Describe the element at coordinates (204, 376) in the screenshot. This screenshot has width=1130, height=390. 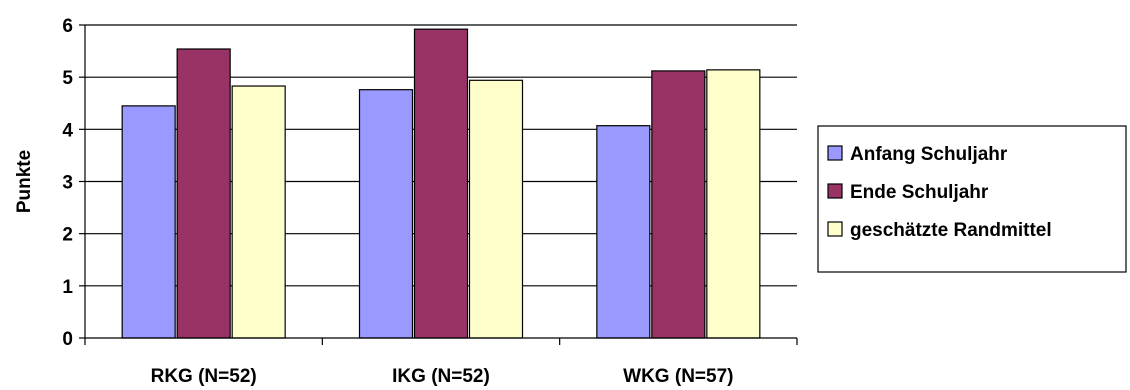
I see `x-category-label: RKG (N=52)` at that location.